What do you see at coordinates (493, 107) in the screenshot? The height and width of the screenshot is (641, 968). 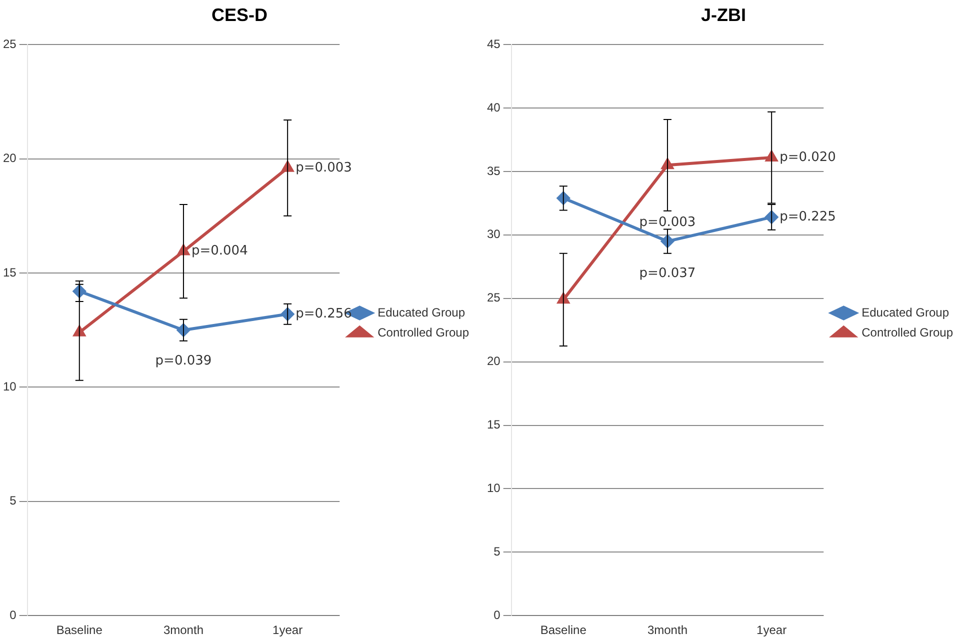 I see `y-tick-label: 40` at bounding box center [493, 107].